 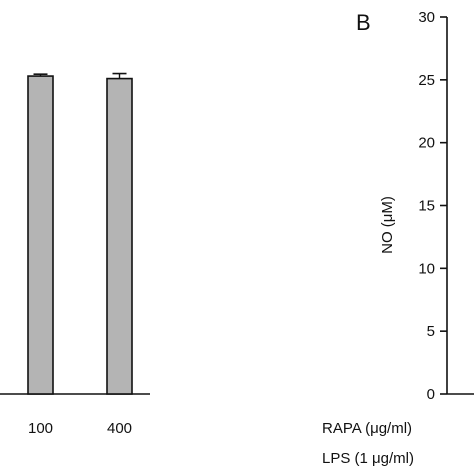 I want to click on y-tick-label-30: 30, so click(x=426, y=17).